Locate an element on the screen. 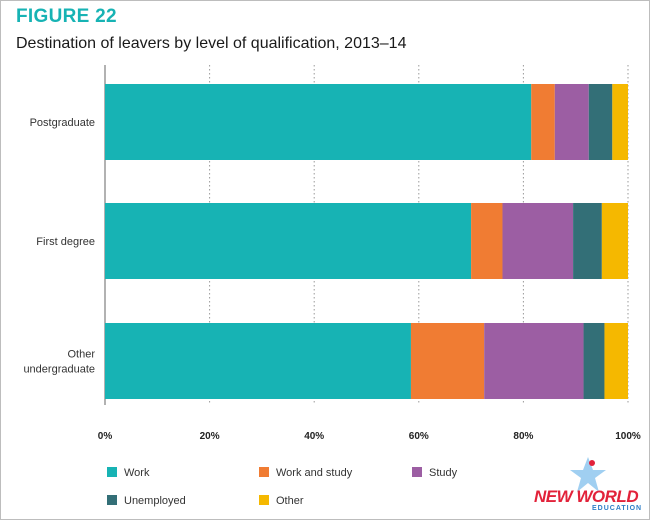  star-figure-icon is located at coordinates (588, 474).